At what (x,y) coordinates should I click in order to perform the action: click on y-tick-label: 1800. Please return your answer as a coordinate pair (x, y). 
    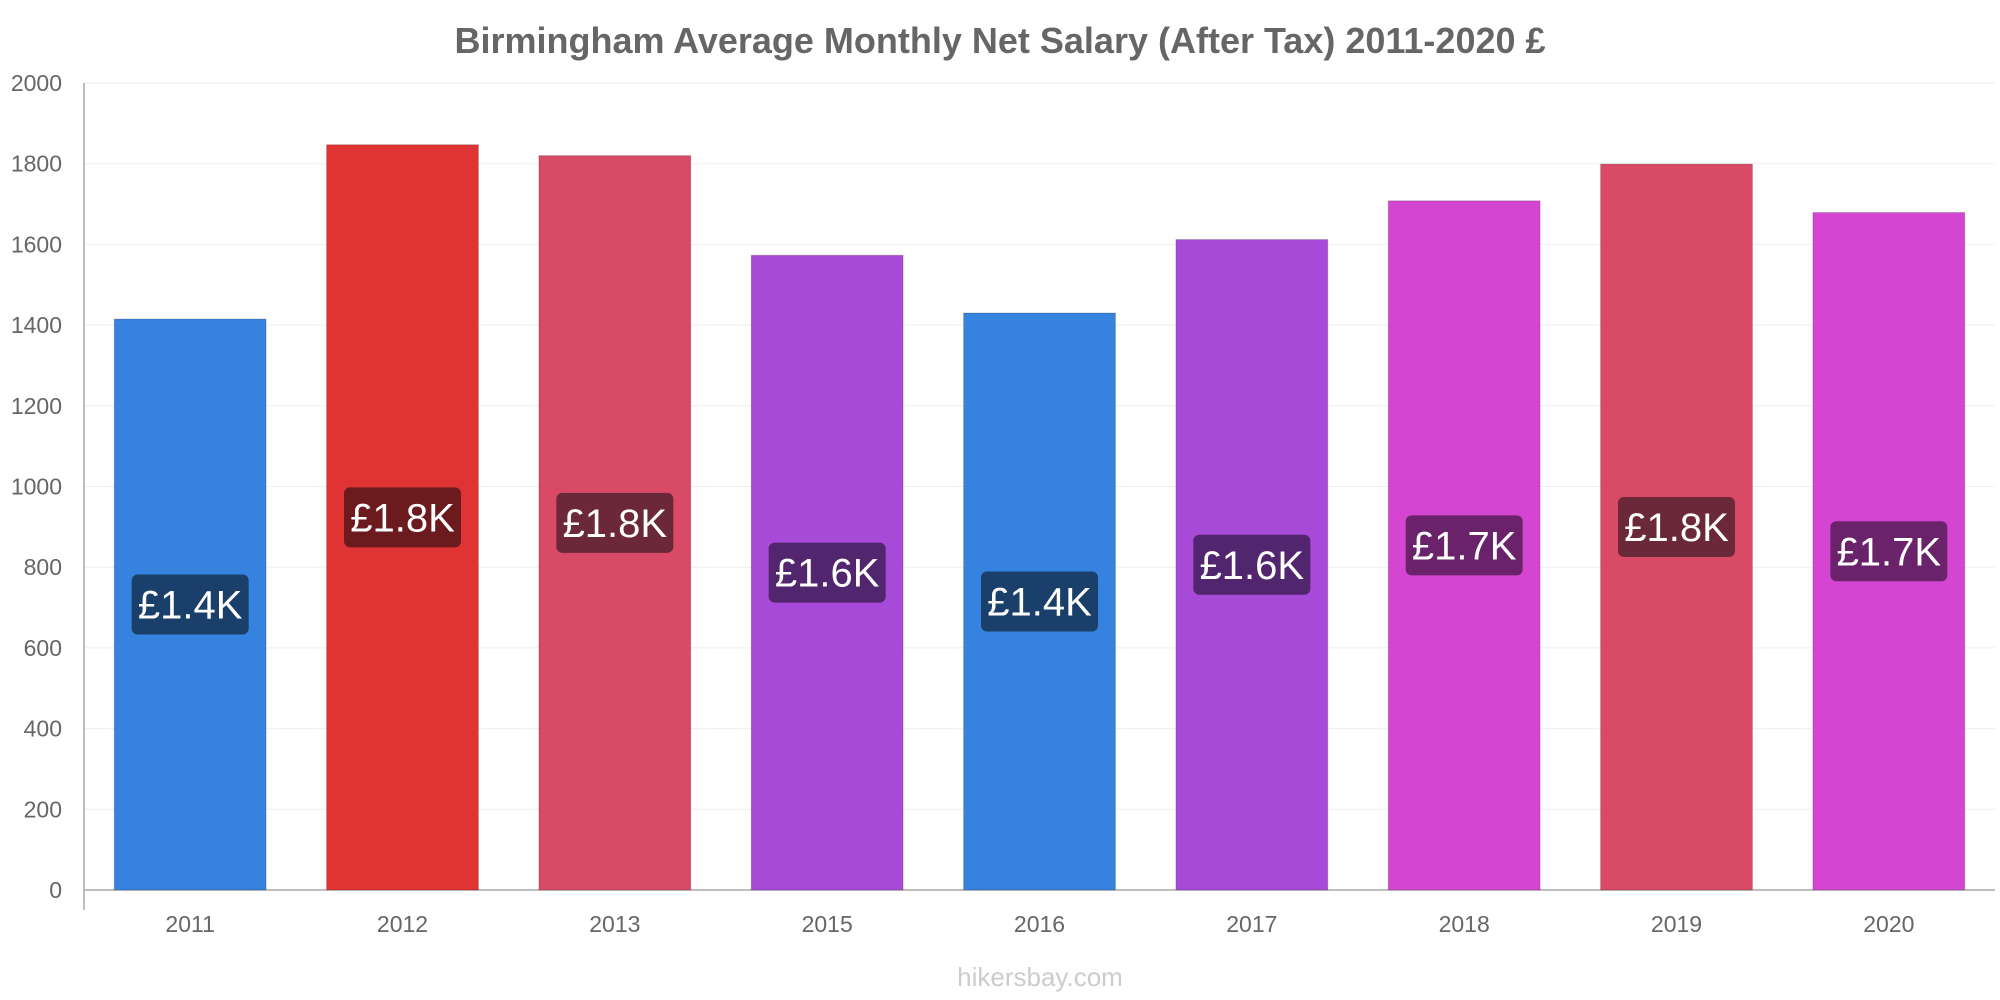
    Looking at the image, I should click on (36, 164).